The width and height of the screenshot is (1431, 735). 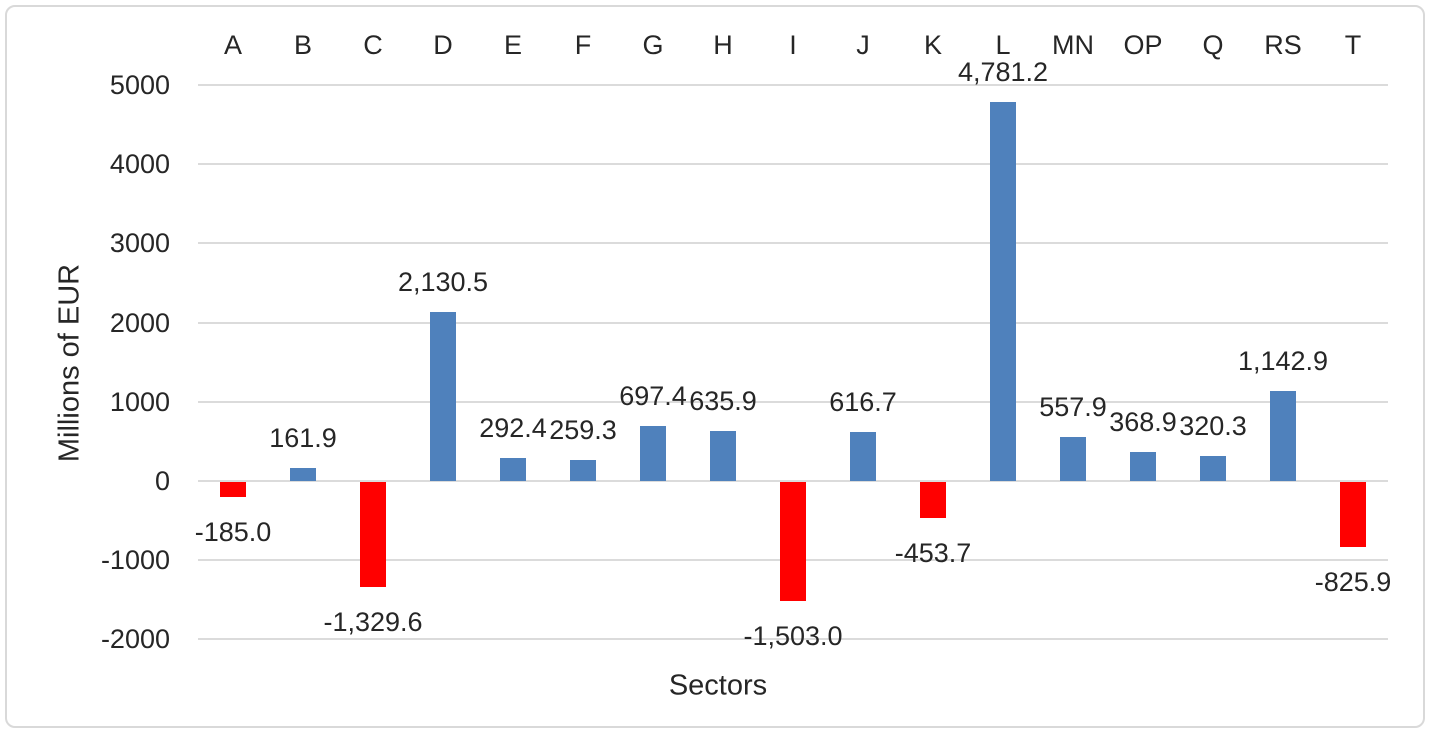 What do you see at coordinates (723, 45) in the screenshot?
I see `category-label: H` at bounding box center [723, 45].